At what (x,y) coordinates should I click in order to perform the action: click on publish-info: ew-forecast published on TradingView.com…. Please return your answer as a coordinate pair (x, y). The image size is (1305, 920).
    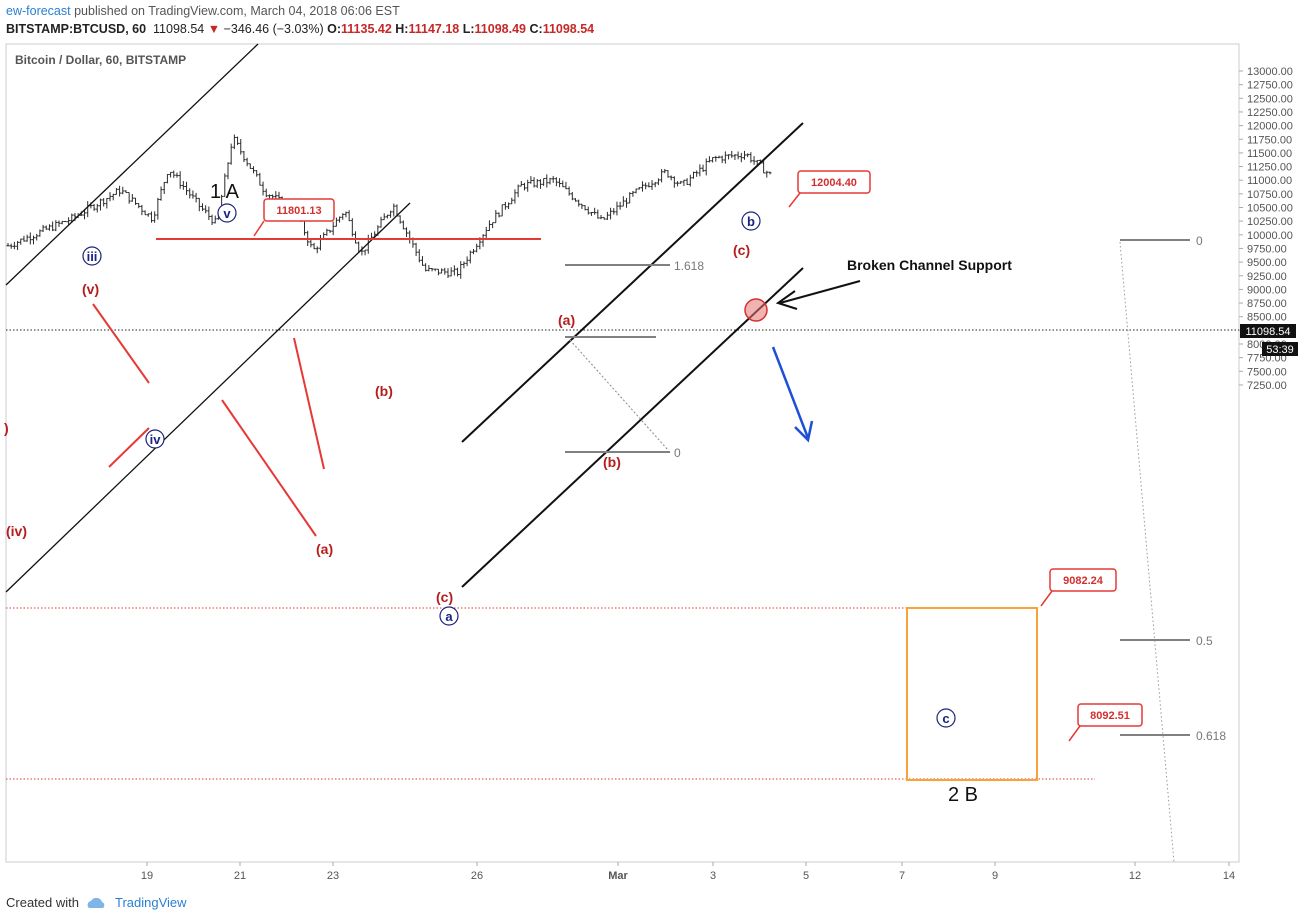
    Looking at the image, I should click on (203, 11).